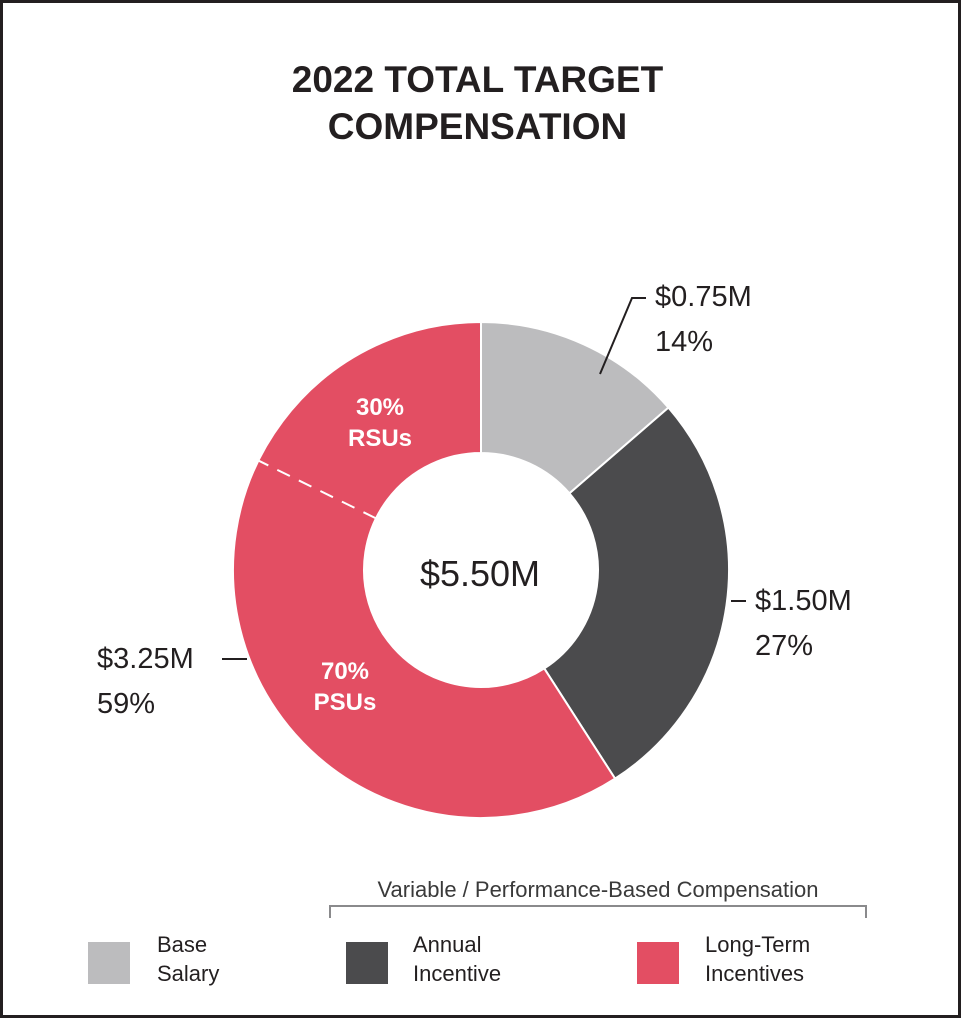 The image size is (961, 1018). I want to click on chart-title-line-2: COMPENSATION, so click(477, 126).